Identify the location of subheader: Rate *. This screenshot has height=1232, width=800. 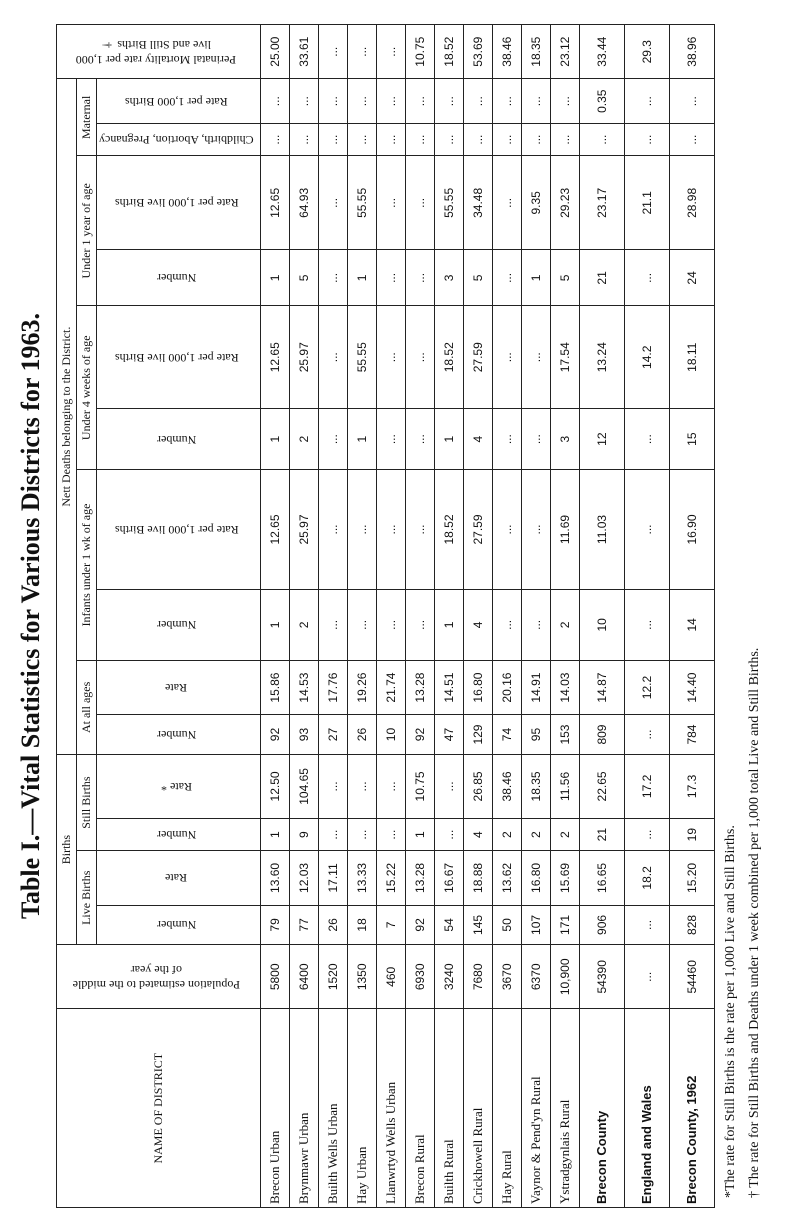
(178, 786).